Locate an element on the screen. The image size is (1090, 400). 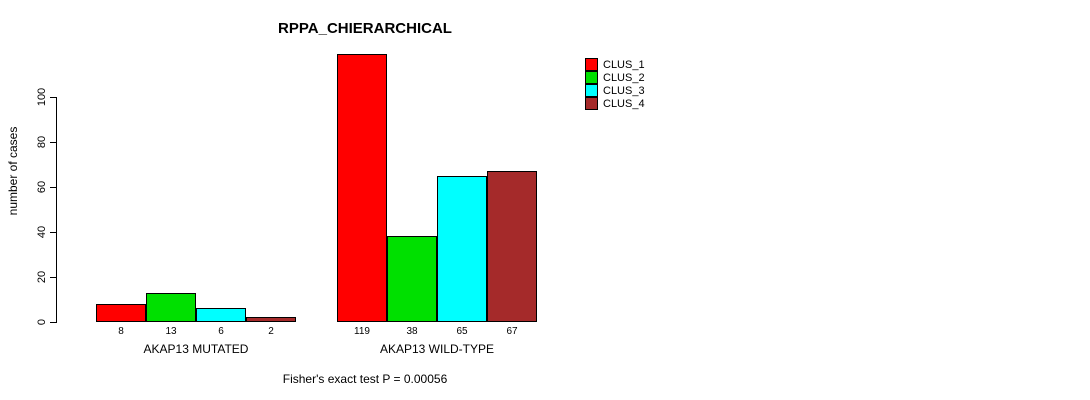
legend-row: CLUS_4 is located at coordinates (615, 103).